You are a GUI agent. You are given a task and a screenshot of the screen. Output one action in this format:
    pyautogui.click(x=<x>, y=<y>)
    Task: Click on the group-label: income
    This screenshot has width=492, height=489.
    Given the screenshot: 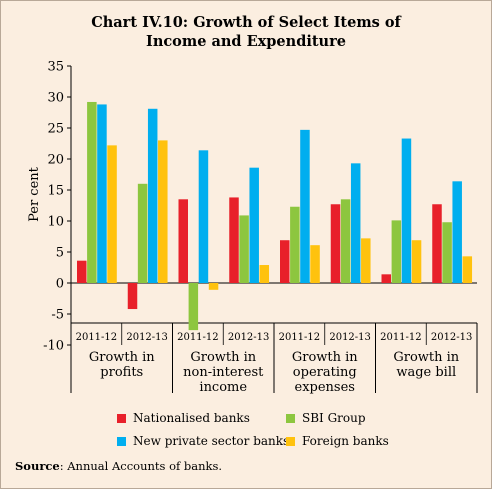 What is the action you would take?
    pyautogui.click(x=223, y=387)
    